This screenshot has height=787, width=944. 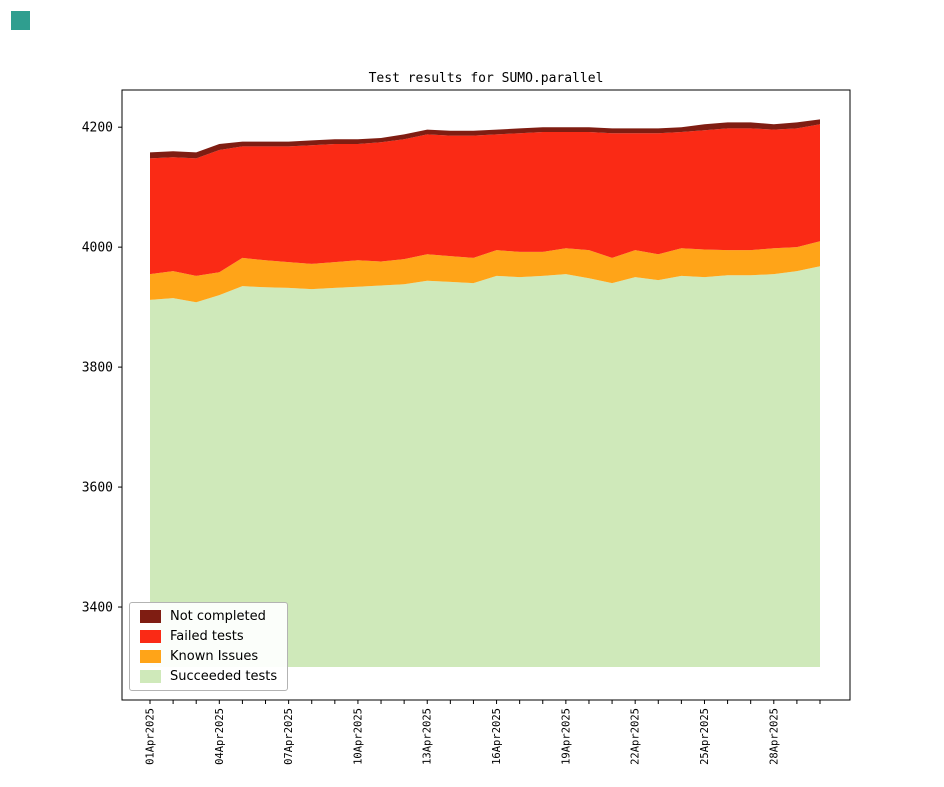 I want to click on legend-label: Known Issues, so click(x=214, y=656).